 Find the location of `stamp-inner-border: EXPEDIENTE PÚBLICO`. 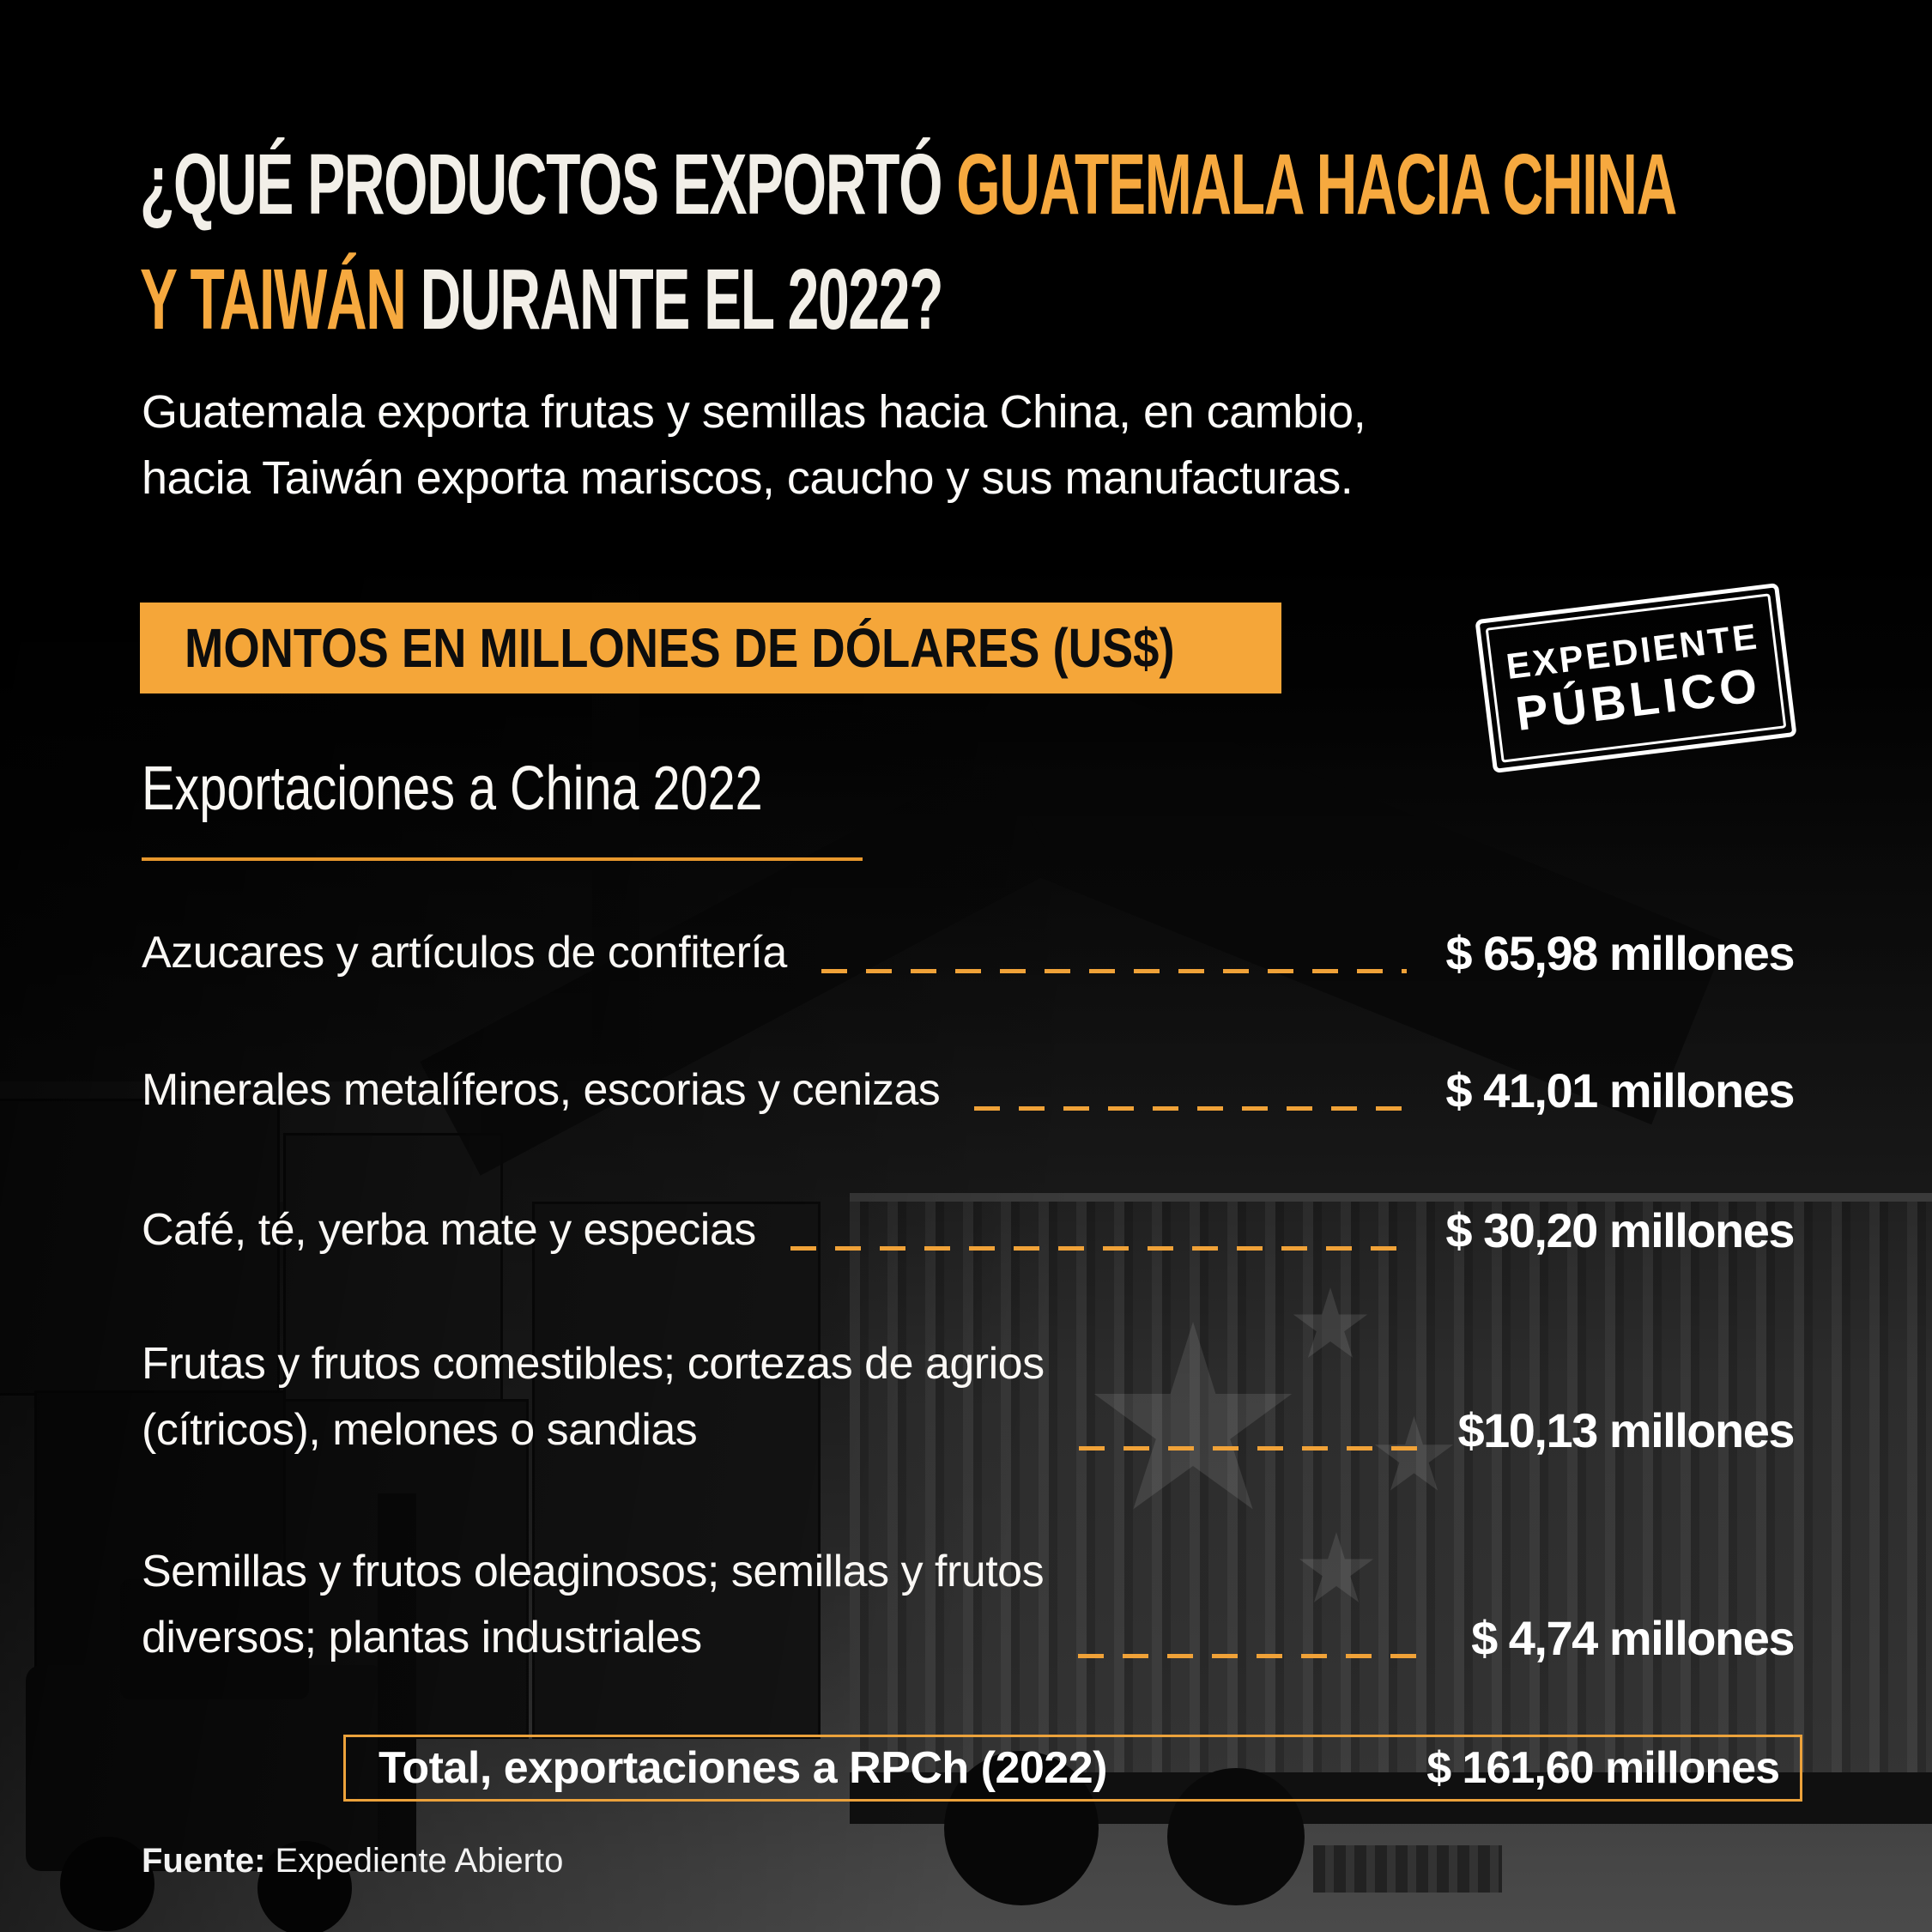

stamp-inner-border: EXPEDIENTE PÚBLICO is located at coordinates (1636, 678).